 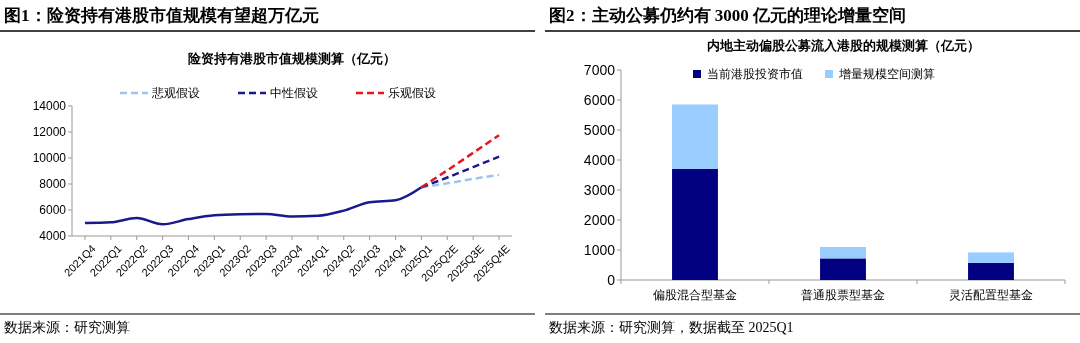 I want to click on y-tick-label: 12000, so click(x=49, y=132).